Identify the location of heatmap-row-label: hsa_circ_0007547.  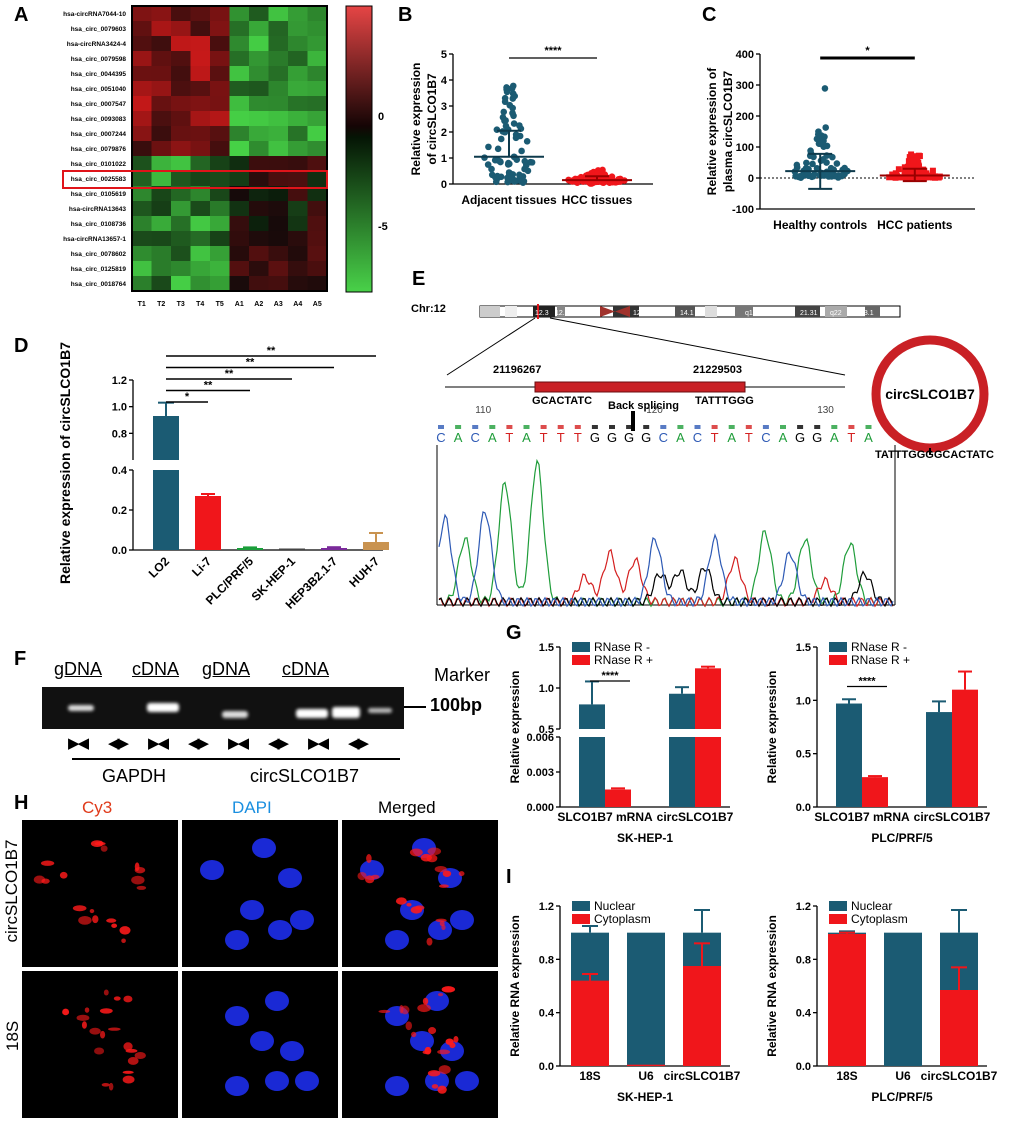
(99, 104).